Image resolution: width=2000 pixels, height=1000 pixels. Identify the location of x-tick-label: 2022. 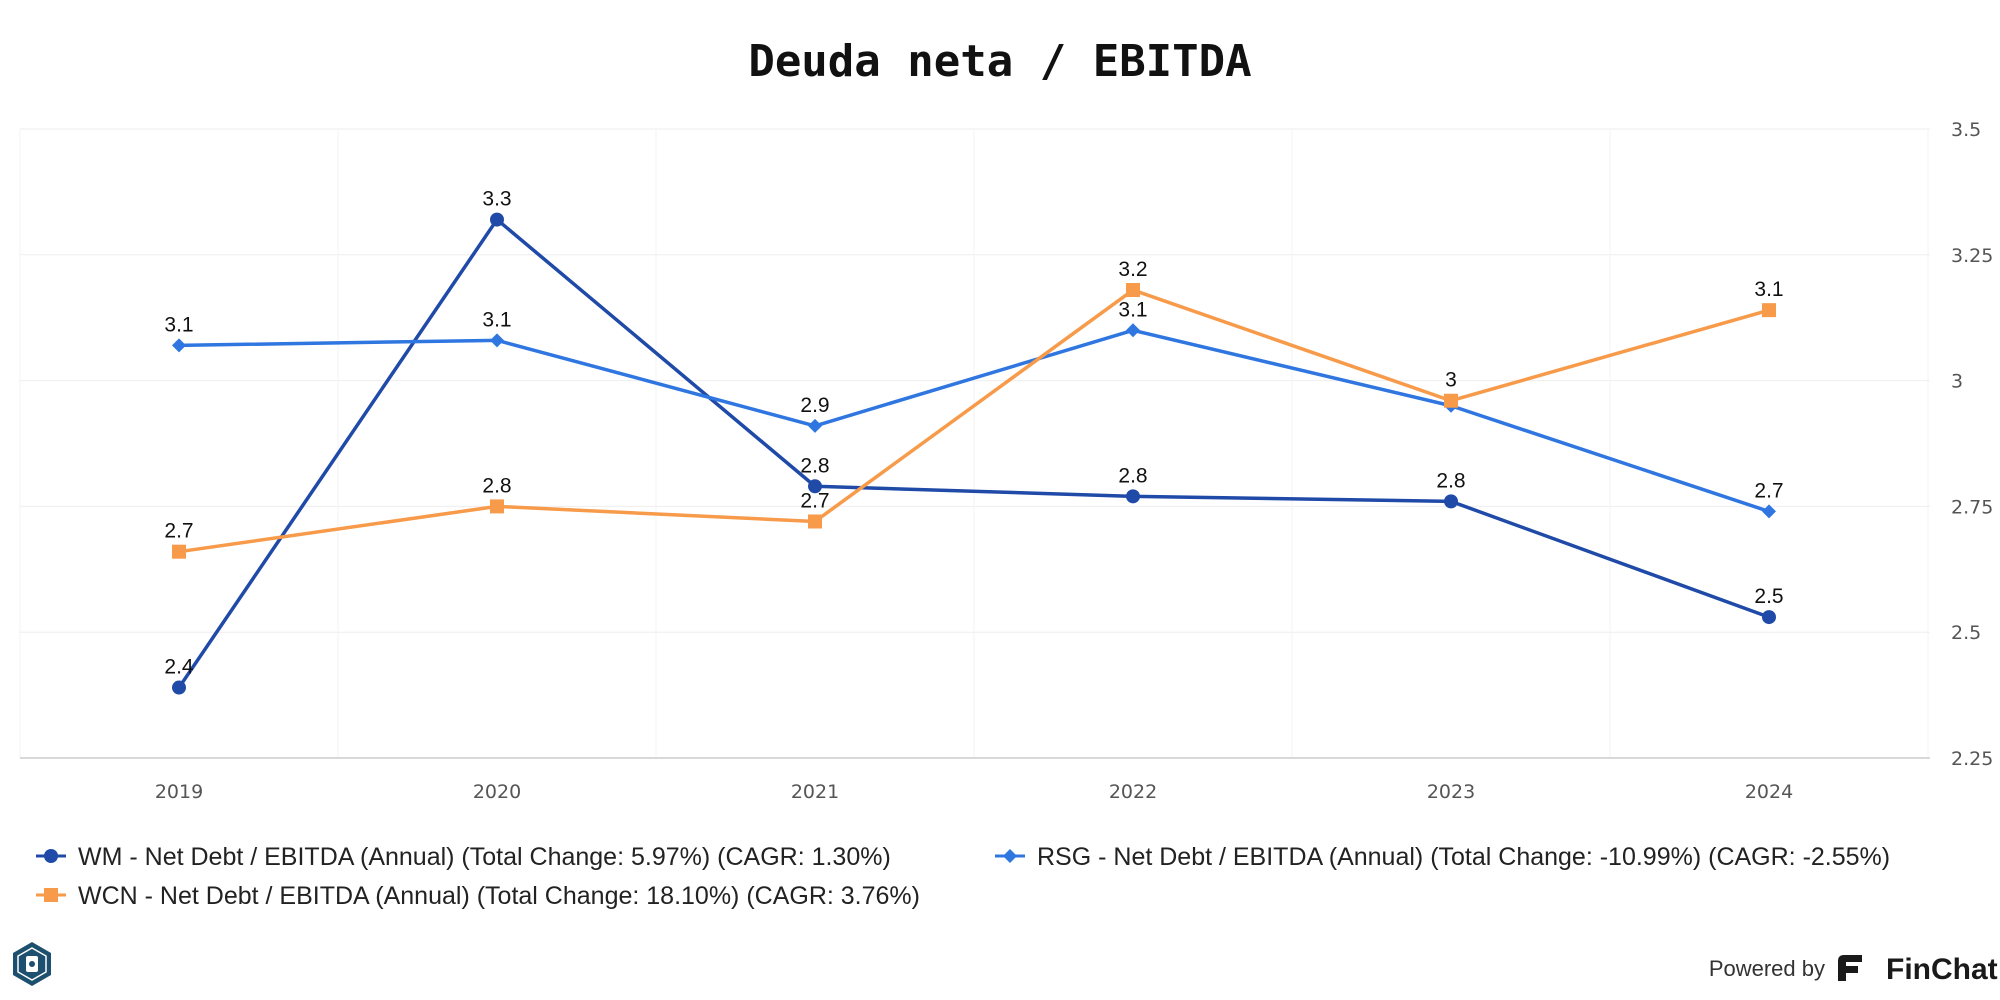
(1133, 792).